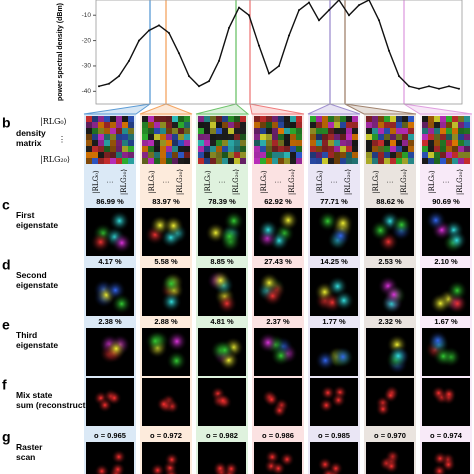 The height and width of the screenshot is (474, 474). Describe the element at coordinates (390, 261) in the screenshot. I see `percent-label: 2.53 %` at that location.